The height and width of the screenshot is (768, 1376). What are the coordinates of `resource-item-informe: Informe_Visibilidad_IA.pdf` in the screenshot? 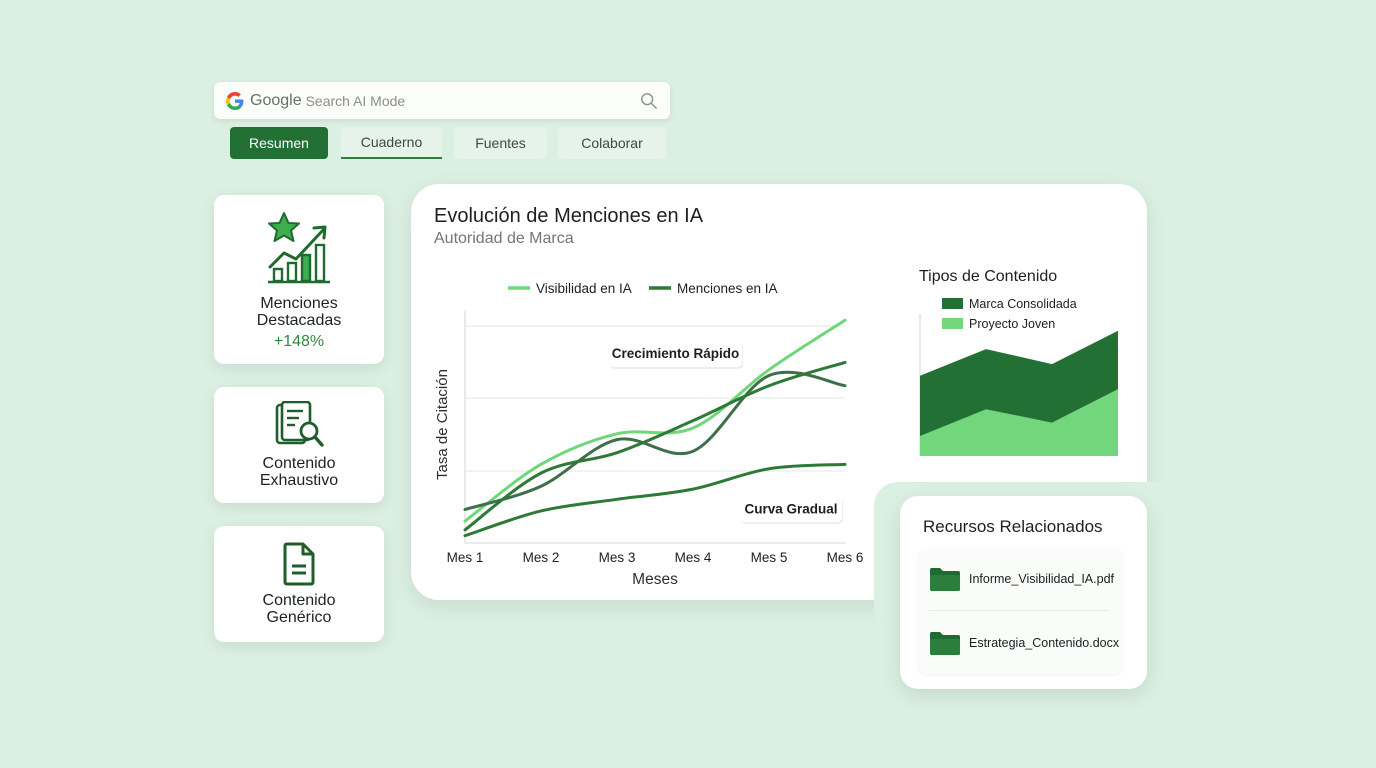 It's located at (1021, 579).